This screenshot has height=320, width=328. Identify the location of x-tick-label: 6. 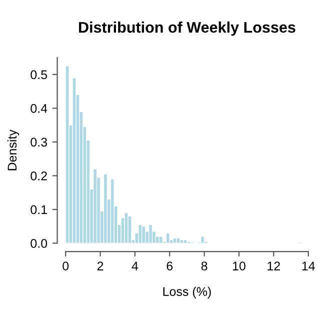
(169, 266).